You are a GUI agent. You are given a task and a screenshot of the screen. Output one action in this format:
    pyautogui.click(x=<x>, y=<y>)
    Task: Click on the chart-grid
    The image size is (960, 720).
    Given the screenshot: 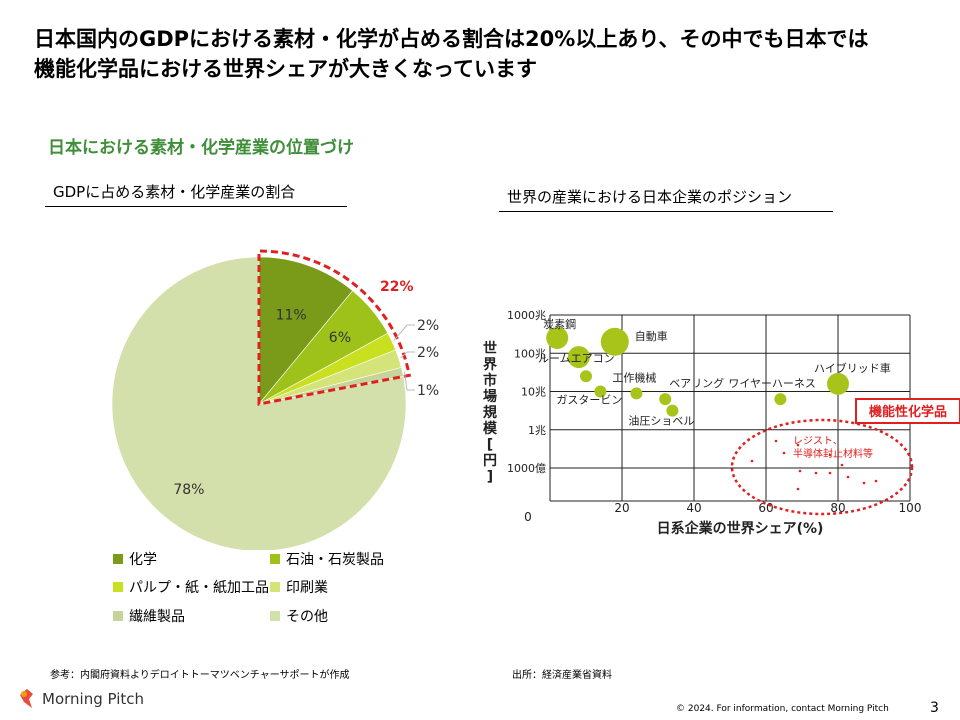 What is the action you would take?
    pyautogui.click(x=730, y=408)
    